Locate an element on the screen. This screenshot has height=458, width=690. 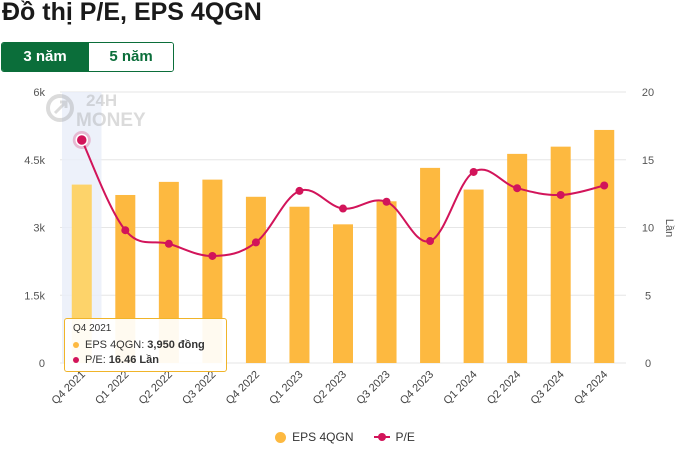
left-axis-ticks: 0 1.5k 3k 4.5k 6k is located at coordinates (34, 228).